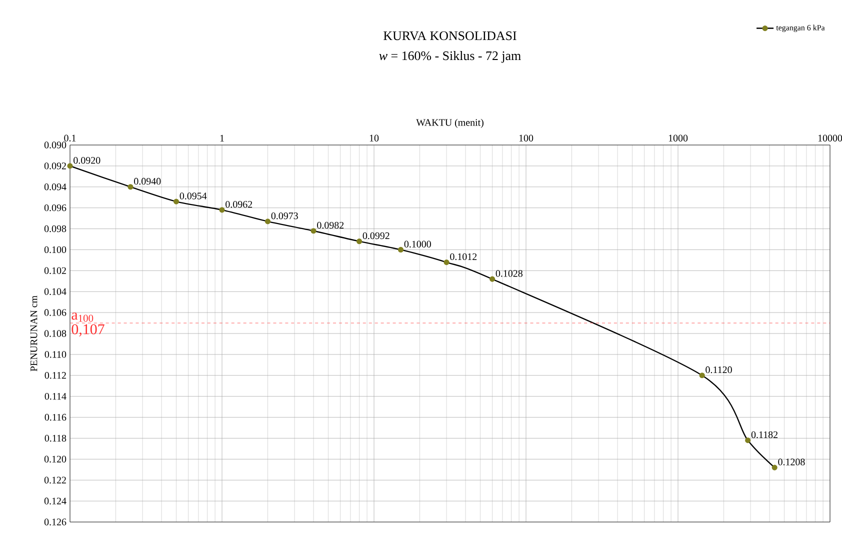  What do you see at coordinates (55, 459) in the screenshot?
I see `y-tick-label: 0.120` at bounding box center [55, 459].